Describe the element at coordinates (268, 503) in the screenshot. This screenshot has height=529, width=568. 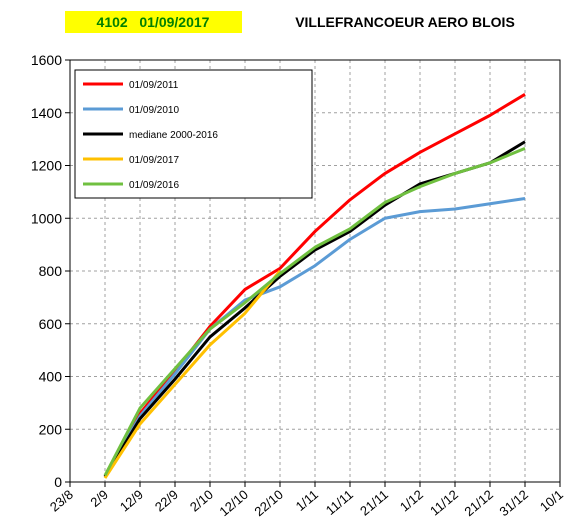
I see `x-tick-label: 22/10` at that location.